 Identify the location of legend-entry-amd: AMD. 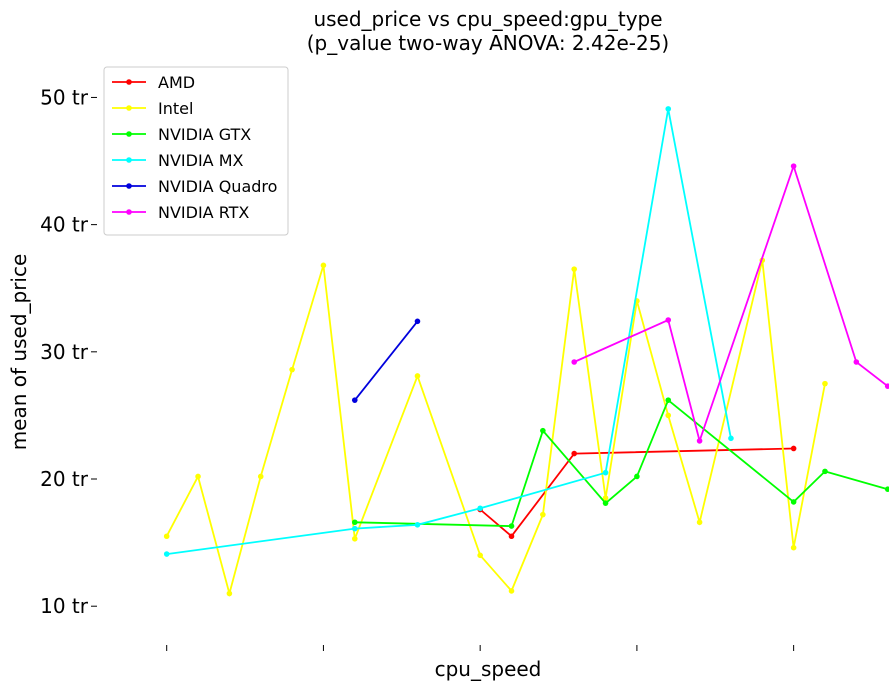
(153, 82).